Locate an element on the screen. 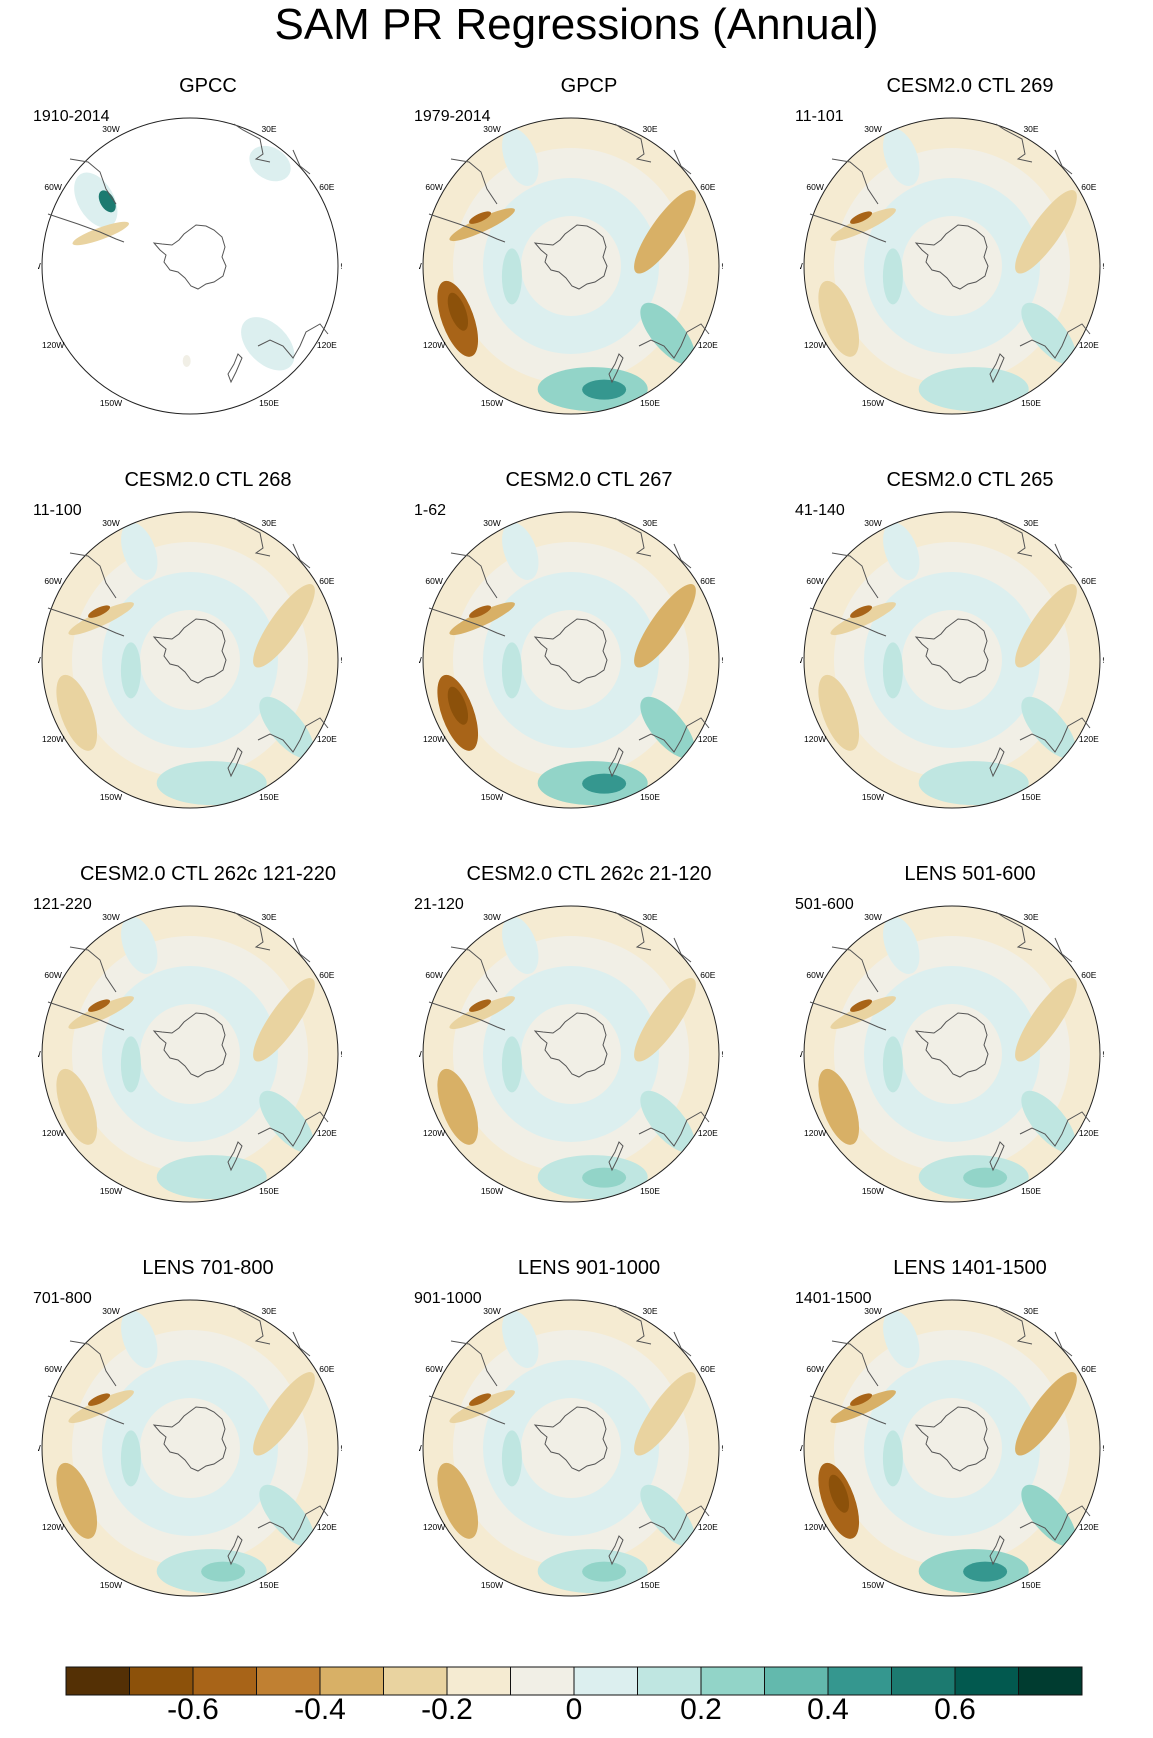 This screenshot has height=1738, width=1153. panel-title: CESM2.0 CTL 262c 21-120 is located at coordinates (589, 874).